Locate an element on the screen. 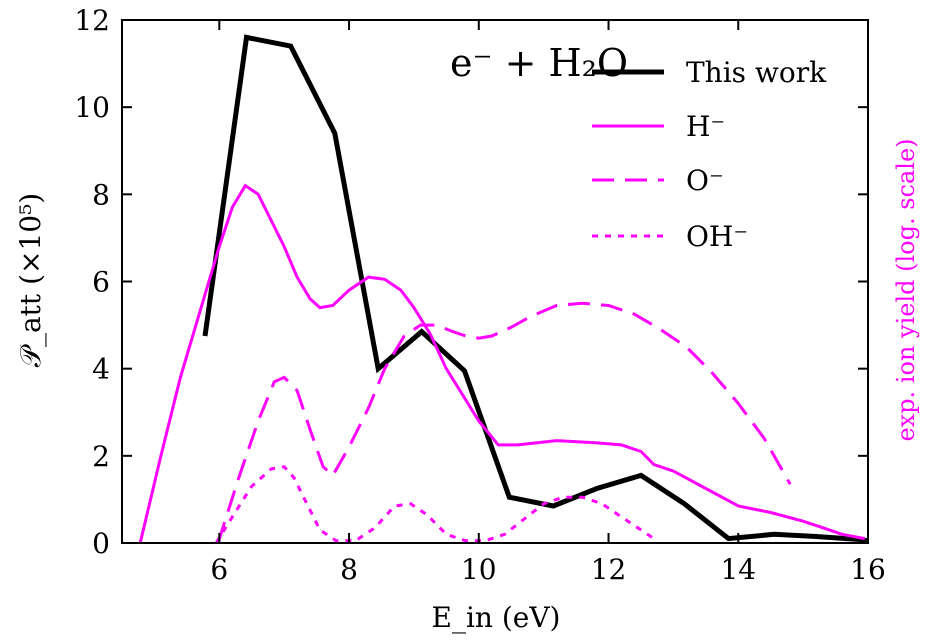 This screenshot has width=929, height=640. x-tick-label: 12 is located at coordinates (609, 569).